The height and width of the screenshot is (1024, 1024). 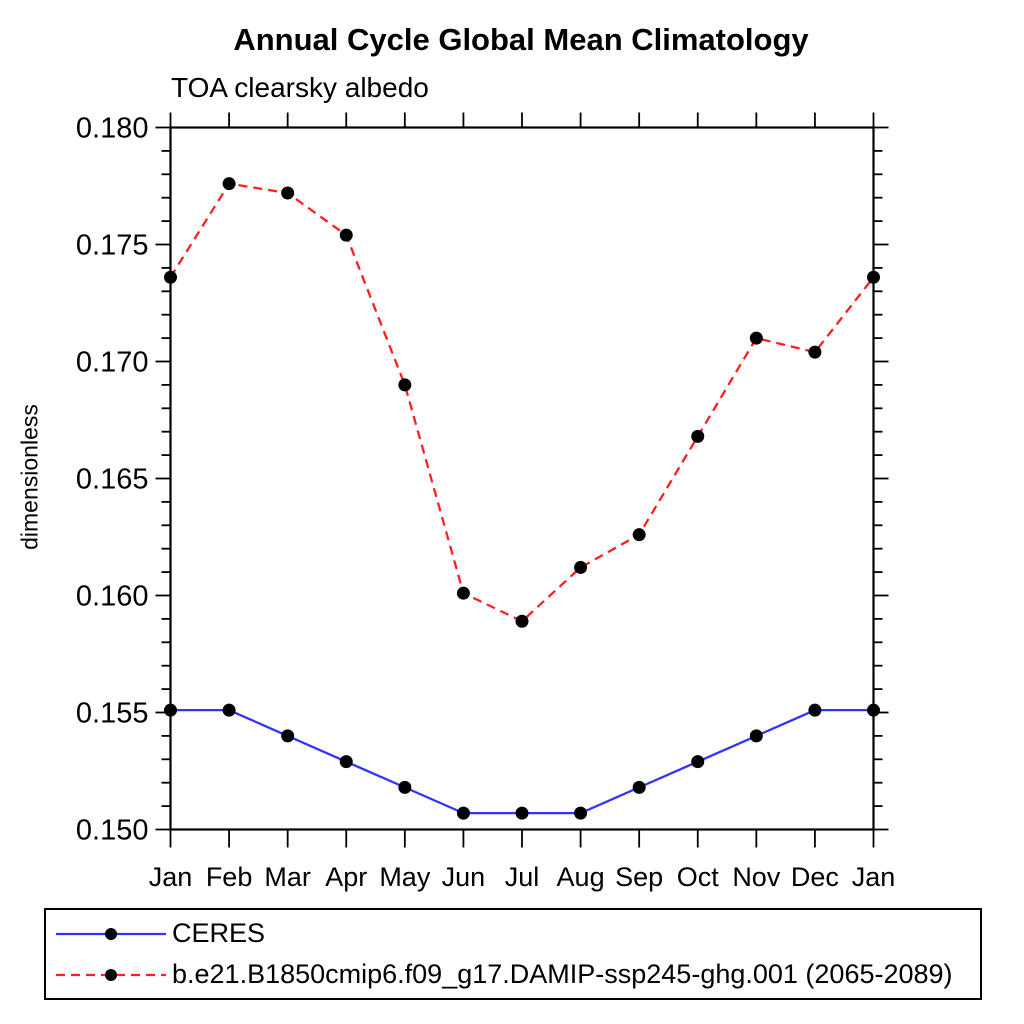 I want to click on legend-sample-line-dashed, so click(x=111, y=974).